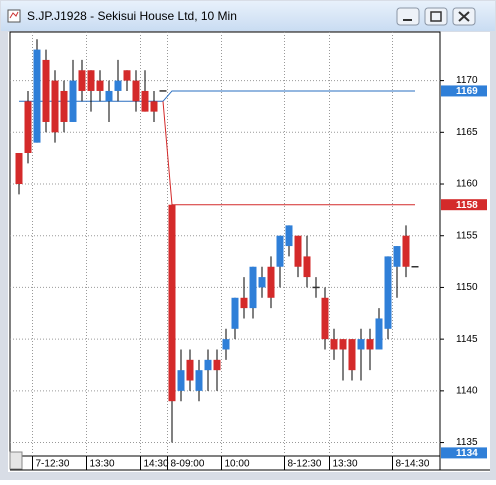 The image size is (496, 485). What do you see at coordinates (467, 184) in the screenshot?
I see `y-tick-label: 1160` at bounding box center [467, 184].